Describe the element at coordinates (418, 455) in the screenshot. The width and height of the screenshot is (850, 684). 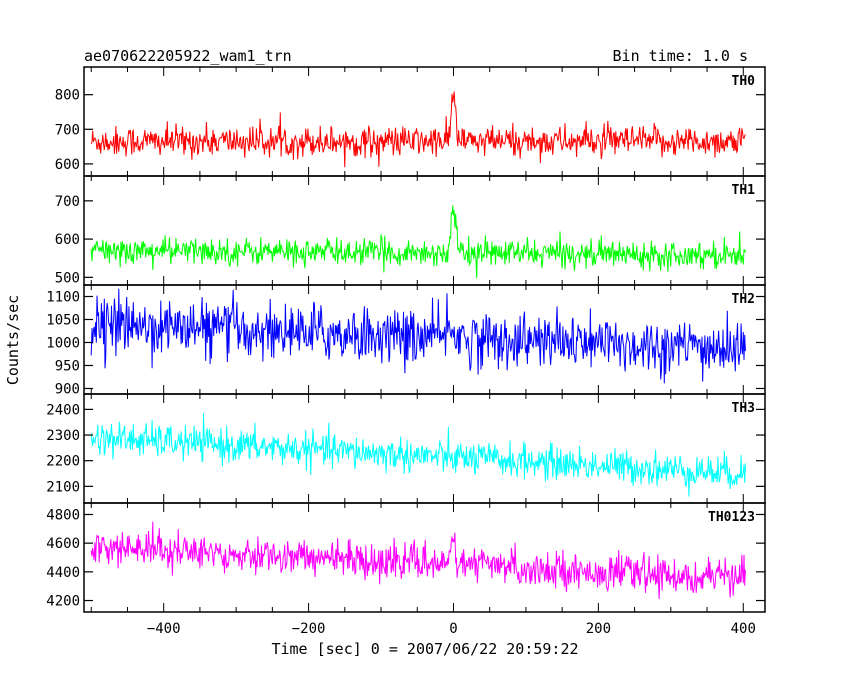
I see `series-line-th3` at that location.